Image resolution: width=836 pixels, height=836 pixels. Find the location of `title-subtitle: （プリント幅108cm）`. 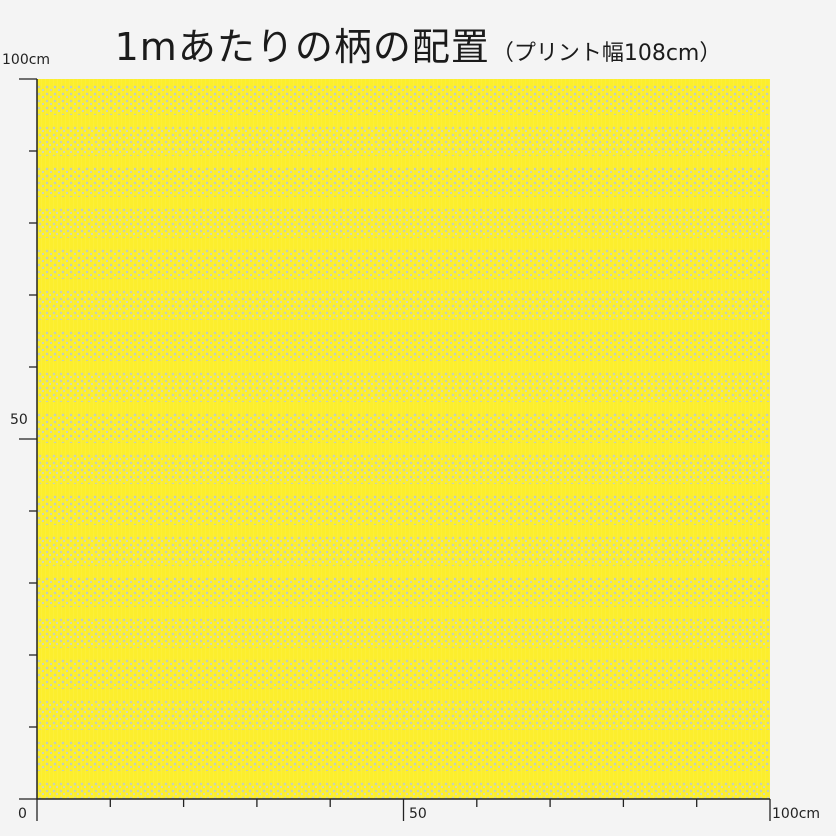

title-subtitle: （プリント幅108cm） is located at coordinates (606, 53).